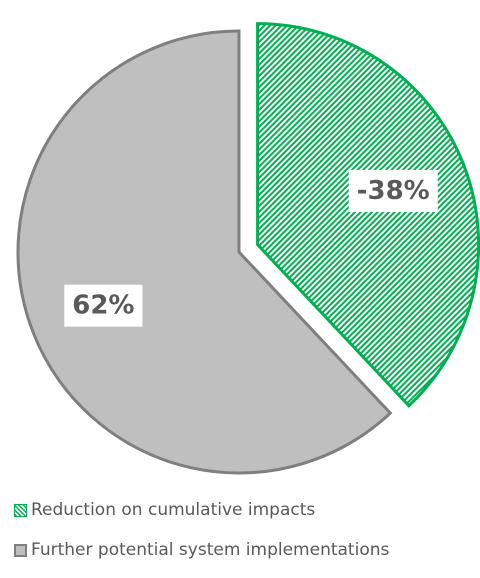 This screenshot has width=480, height=578. I want to click on slice-label-text-1: 62%, so click(103, 306).